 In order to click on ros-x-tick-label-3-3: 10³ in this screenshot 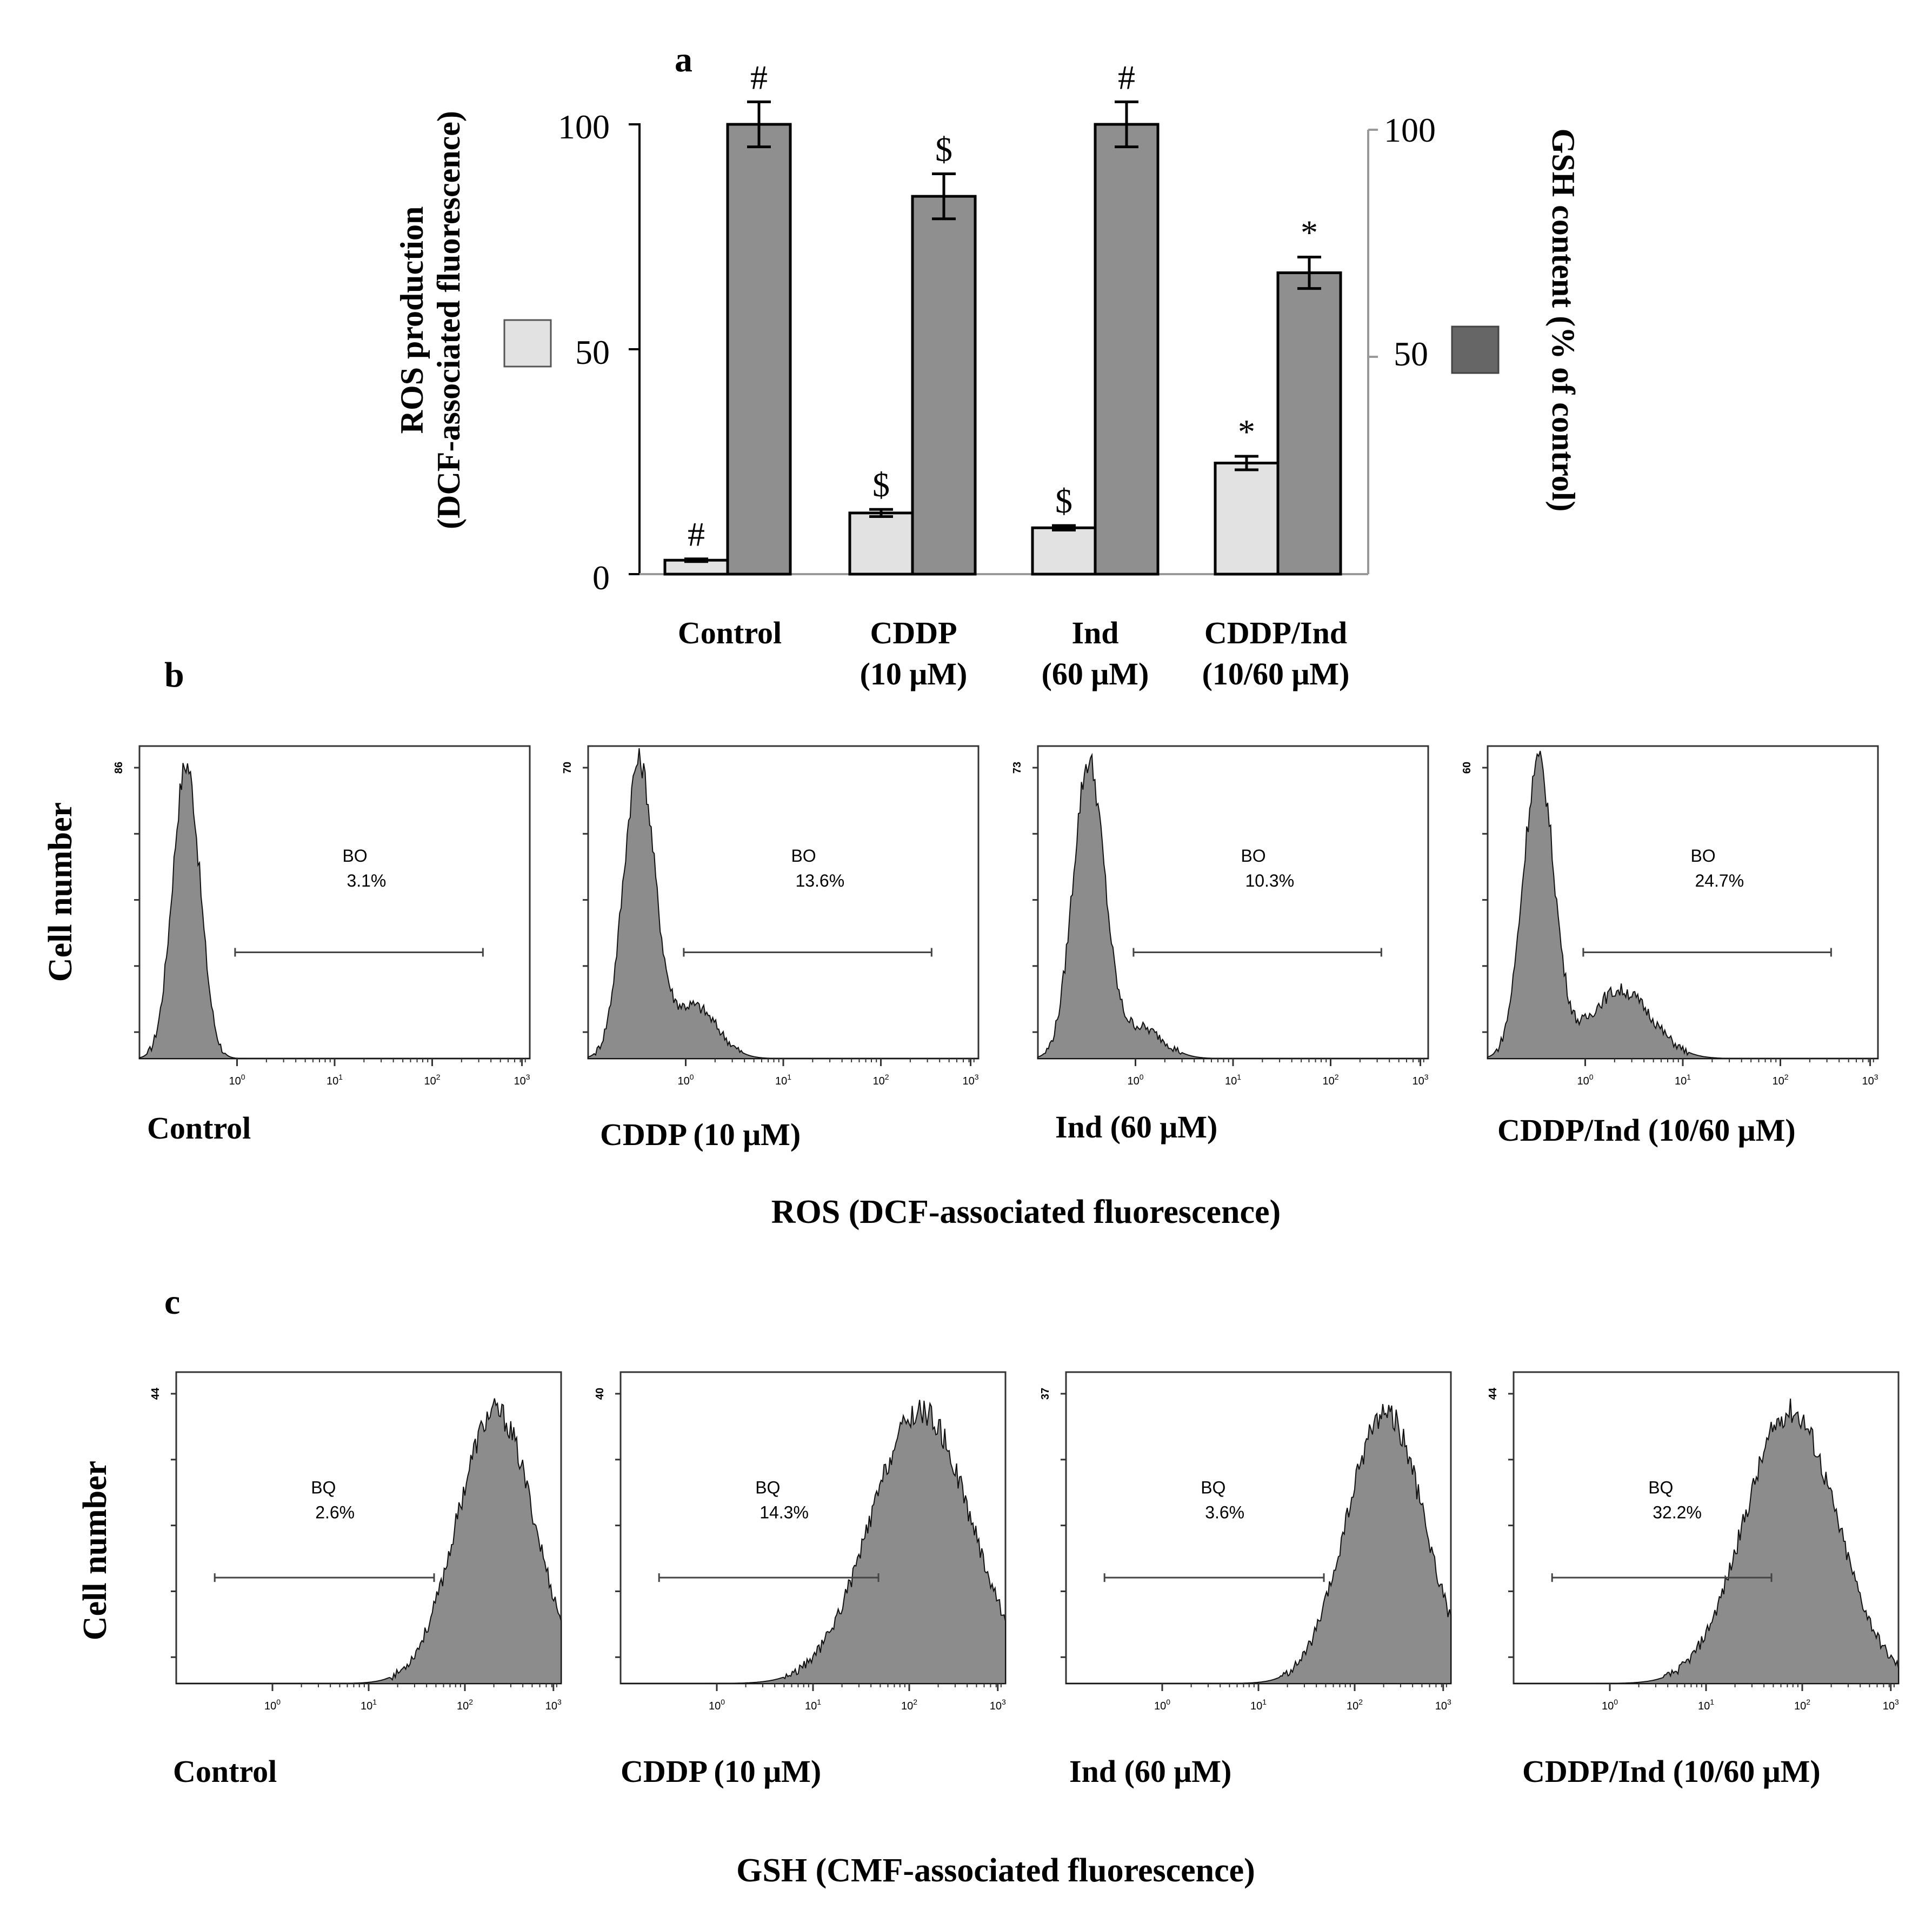, I will do `click(1870, 1080)`.